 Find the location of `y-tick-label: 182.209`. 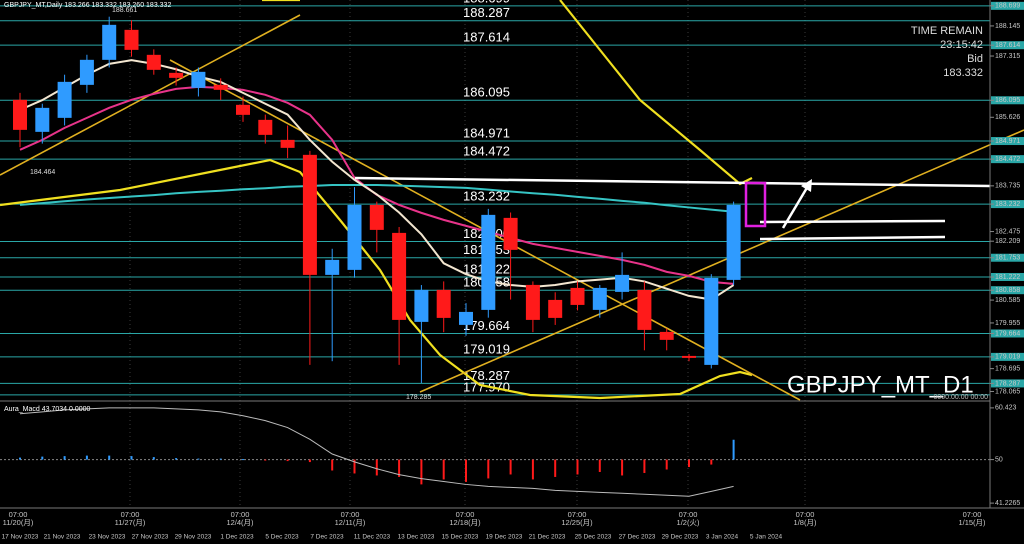

y-tick-label: 182.209 is located at coordinates (1007, 241).